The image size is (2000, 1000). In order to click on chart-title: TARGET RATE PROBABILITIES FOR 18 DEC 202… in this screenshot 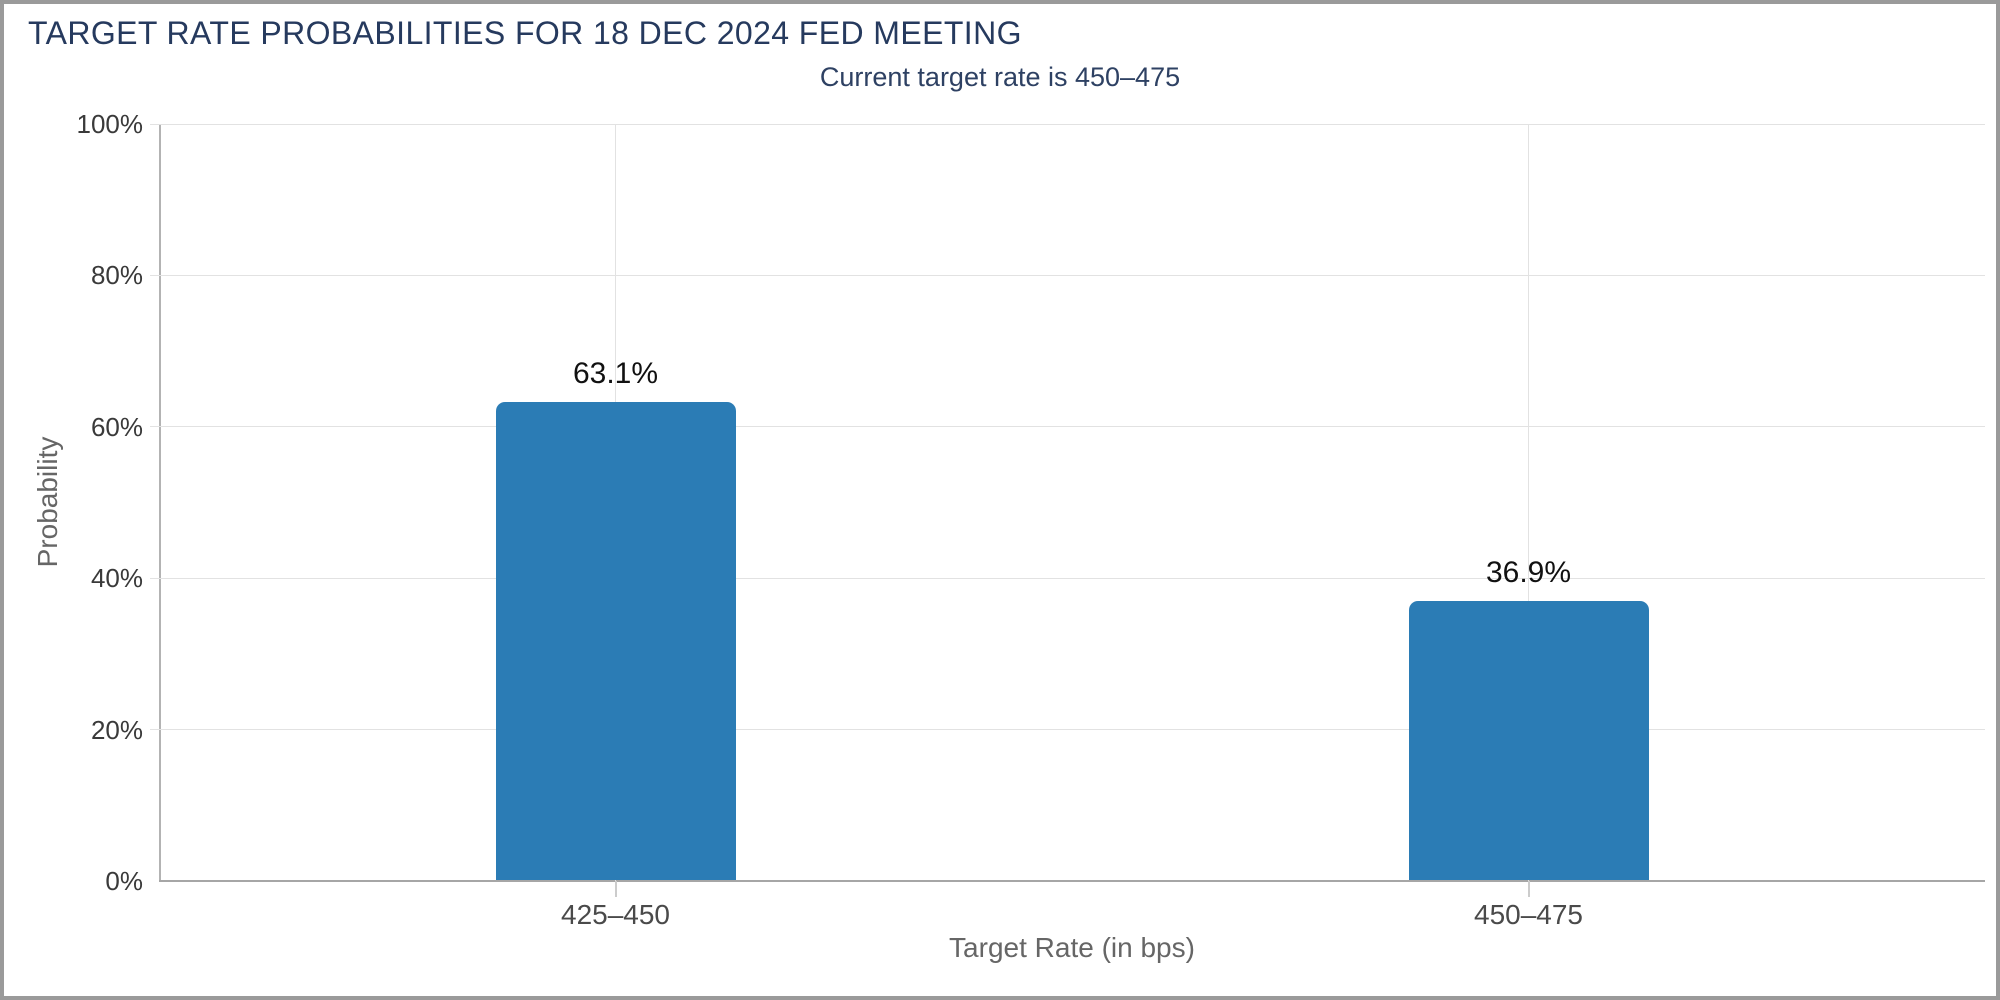, I will do `click(525, 33)`.